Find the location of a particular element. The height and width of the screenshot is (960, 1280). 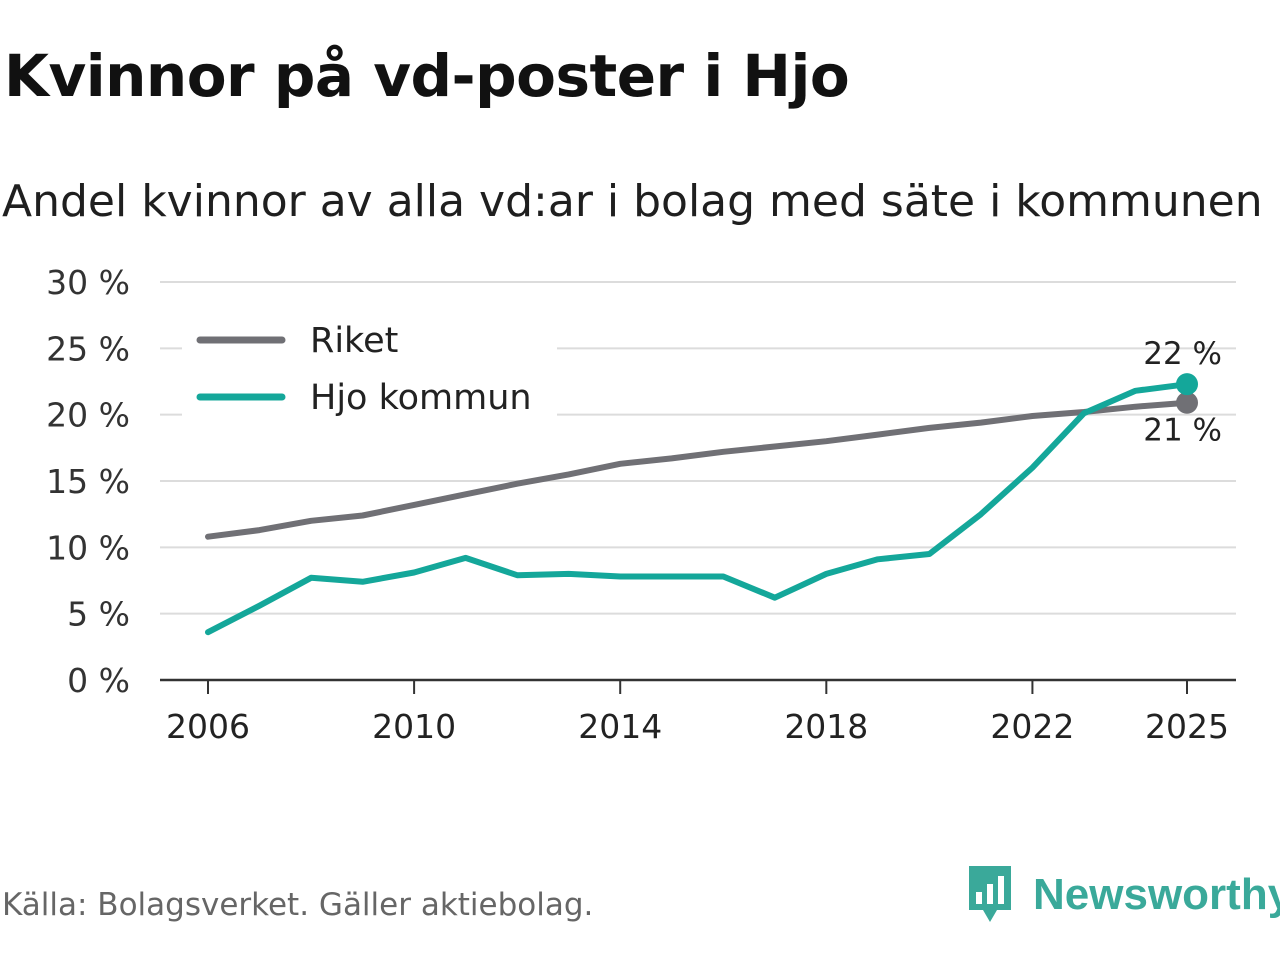

end-marker-hjo-kommun is located at coordinates (1187, 384).